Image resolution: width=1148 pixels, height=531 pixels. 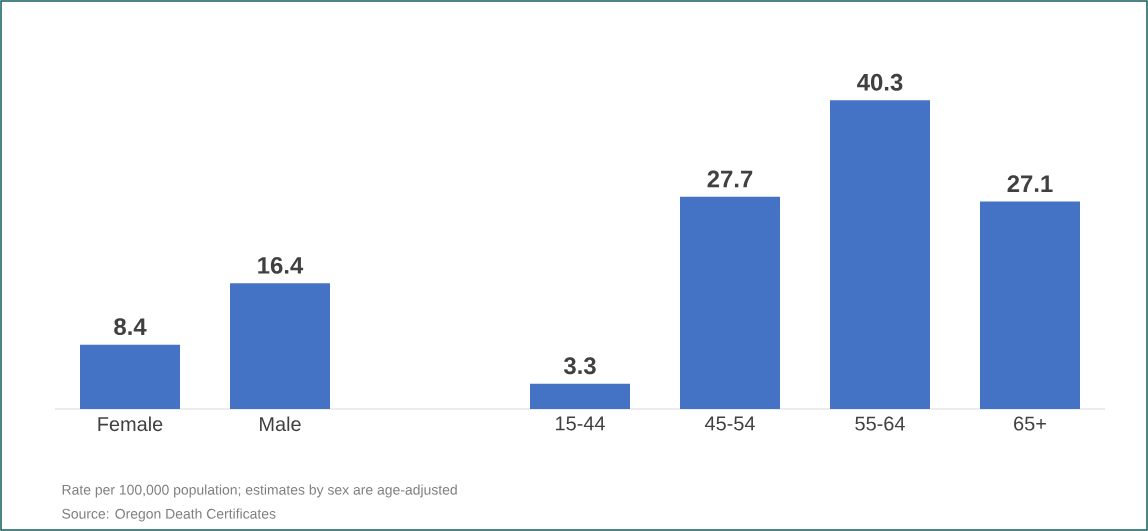 I want to click on data-label: 16.4, so click(x=281, y=265).